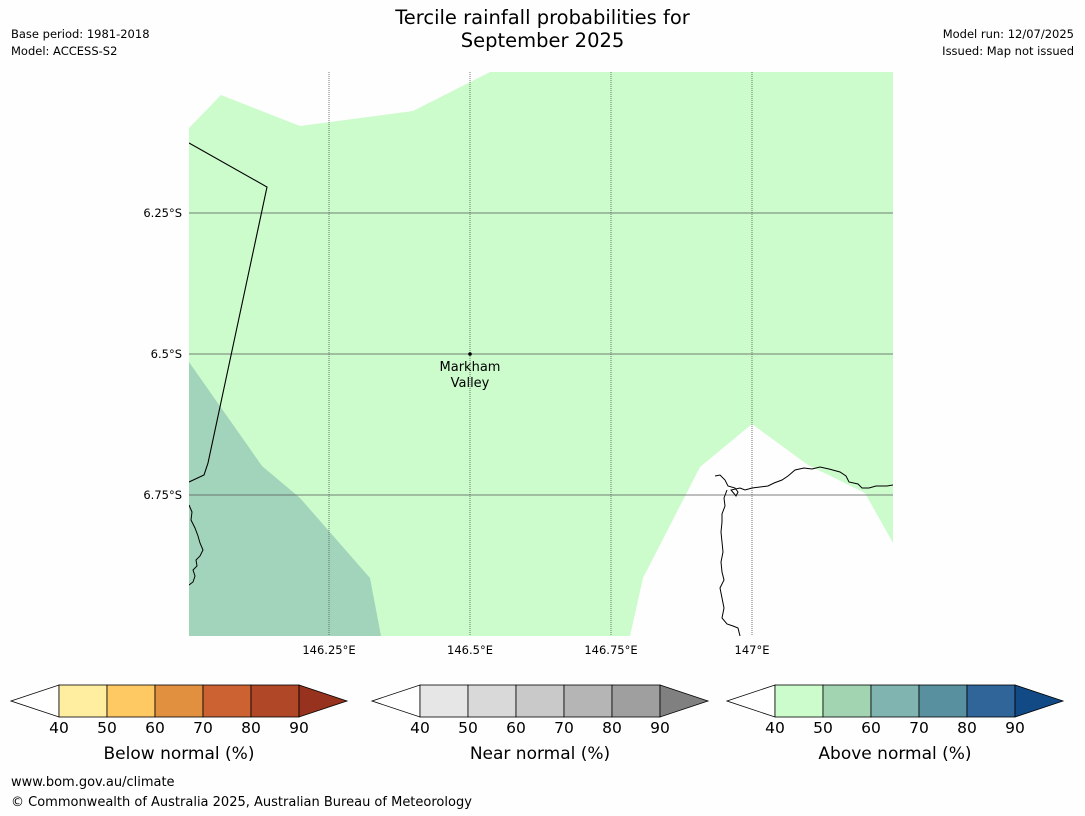  I want to click on lat-label-6-75: 6.75°S, so click(162, 495).